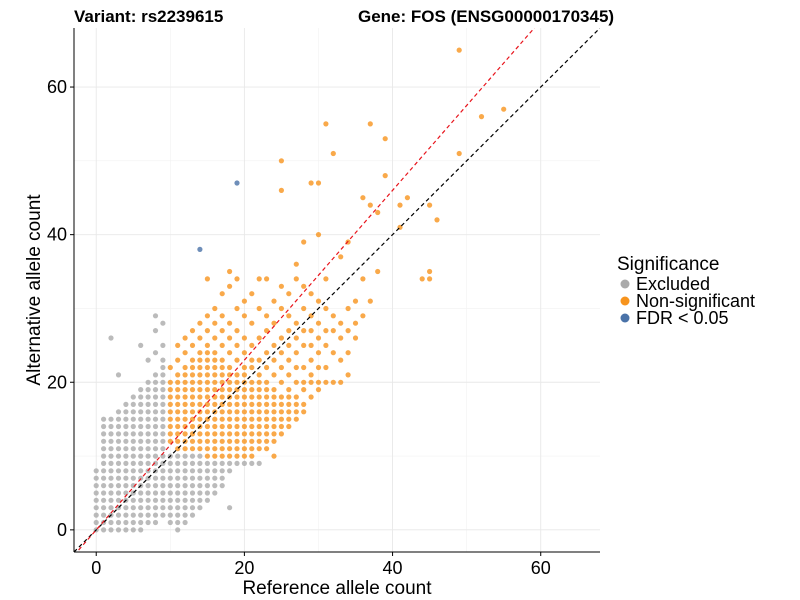 This screenshot has width=800, height=600. Describe the element at coordinates (244, 568) in the screenshot. I see `x-tick-label: 20` at that location.